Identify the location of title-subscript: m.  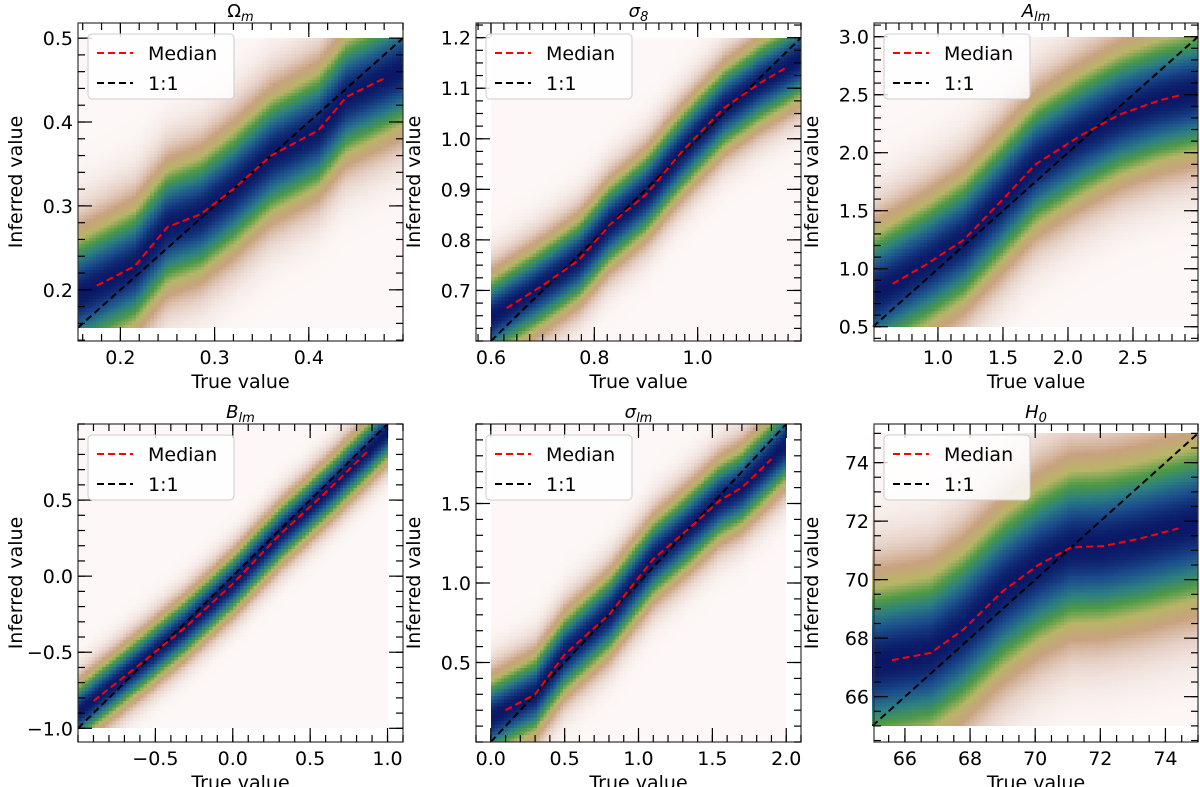
(247, 17).